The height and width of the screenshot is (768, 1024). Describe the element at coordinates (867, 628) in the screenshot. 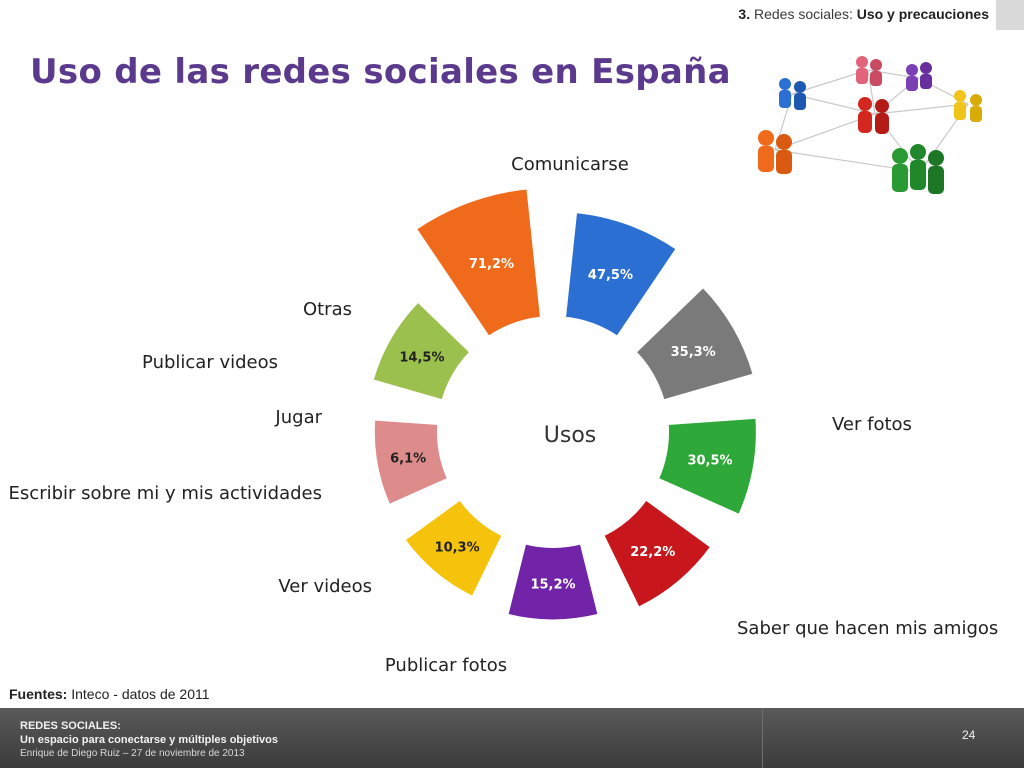

I see `slice-category-label: Saber que hacen mis amigos` at that location.